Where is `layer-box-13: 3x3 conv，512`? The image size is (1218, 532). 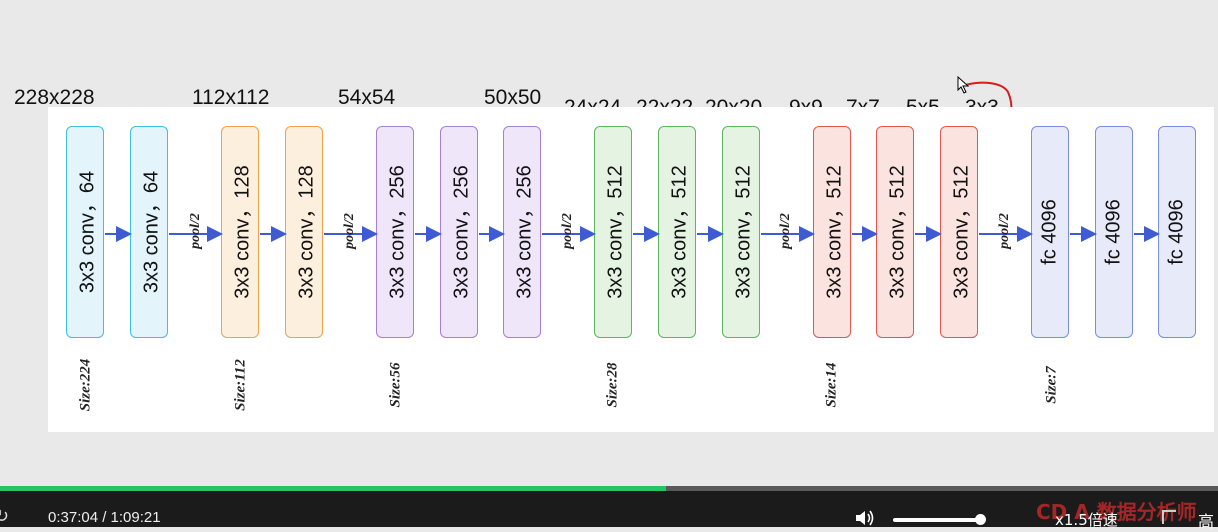
layer-box-13: 3x3 conv，512 is located at coordinates (959, 232).